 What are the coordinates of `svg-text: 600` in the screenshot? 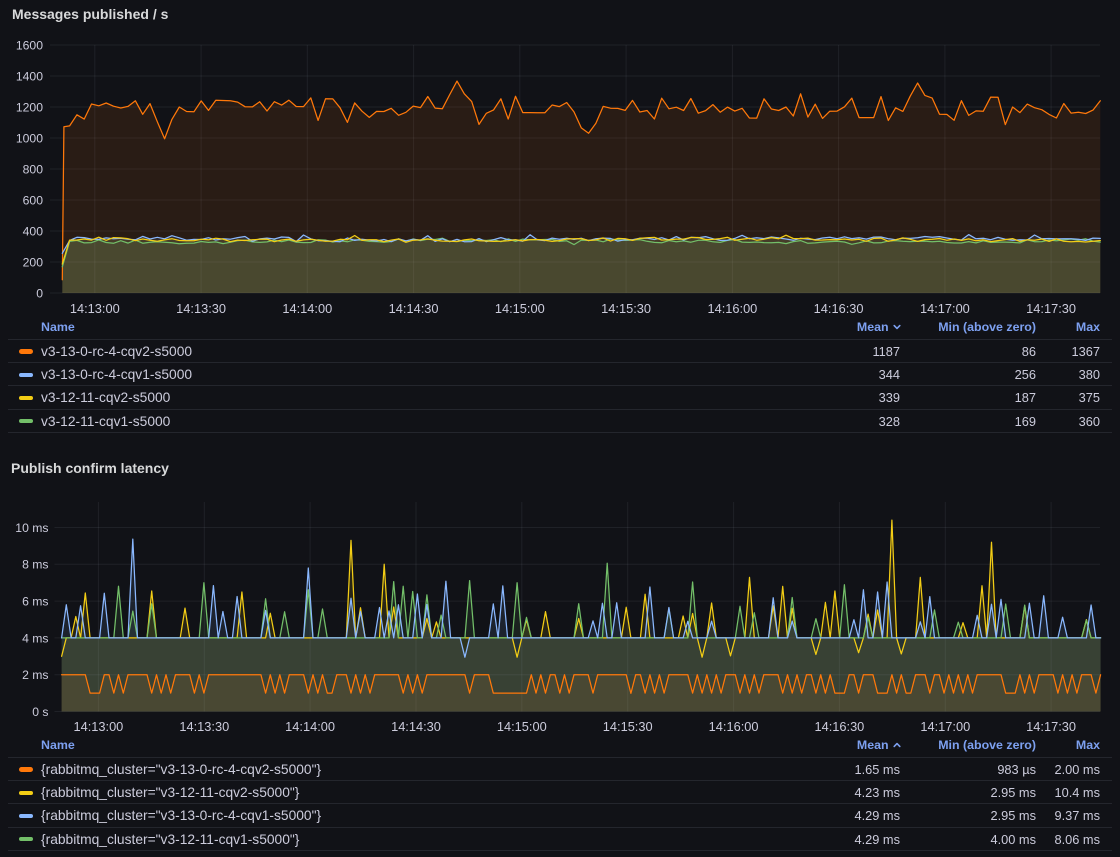 It's located at (33, 200).